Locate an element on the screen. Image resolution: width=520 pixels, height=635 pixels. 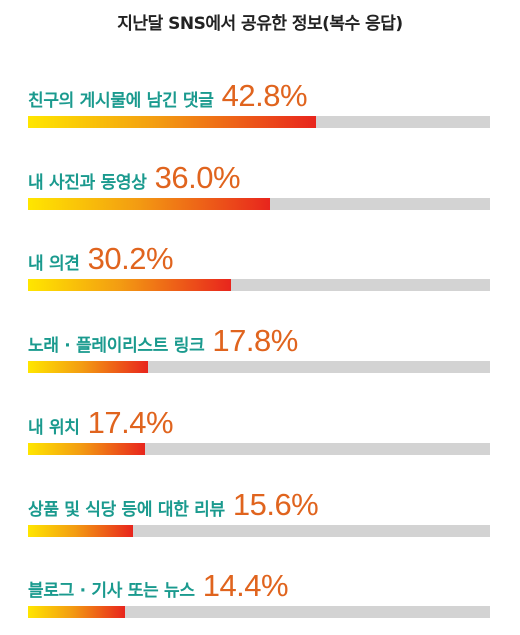
category-label: 내 의견 is located at coordinates (54, 264).